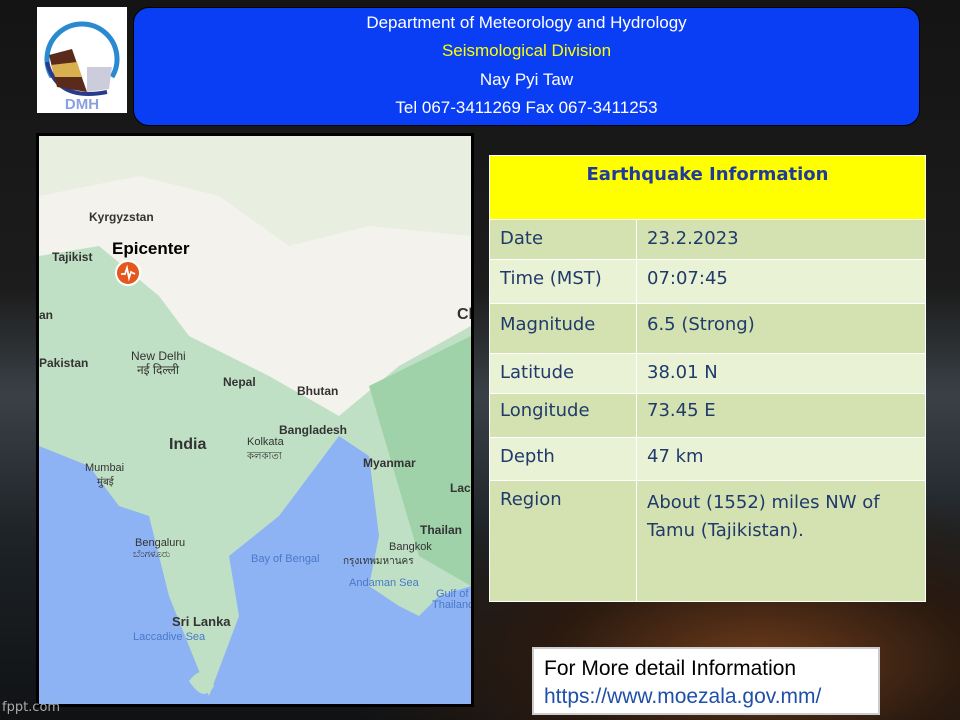 The height and width of the screenshot is (720, 960). What do you see at coordinates (563, 541) in the screenshot?
I see `row-label: Region` at bounding box center [563, 541].